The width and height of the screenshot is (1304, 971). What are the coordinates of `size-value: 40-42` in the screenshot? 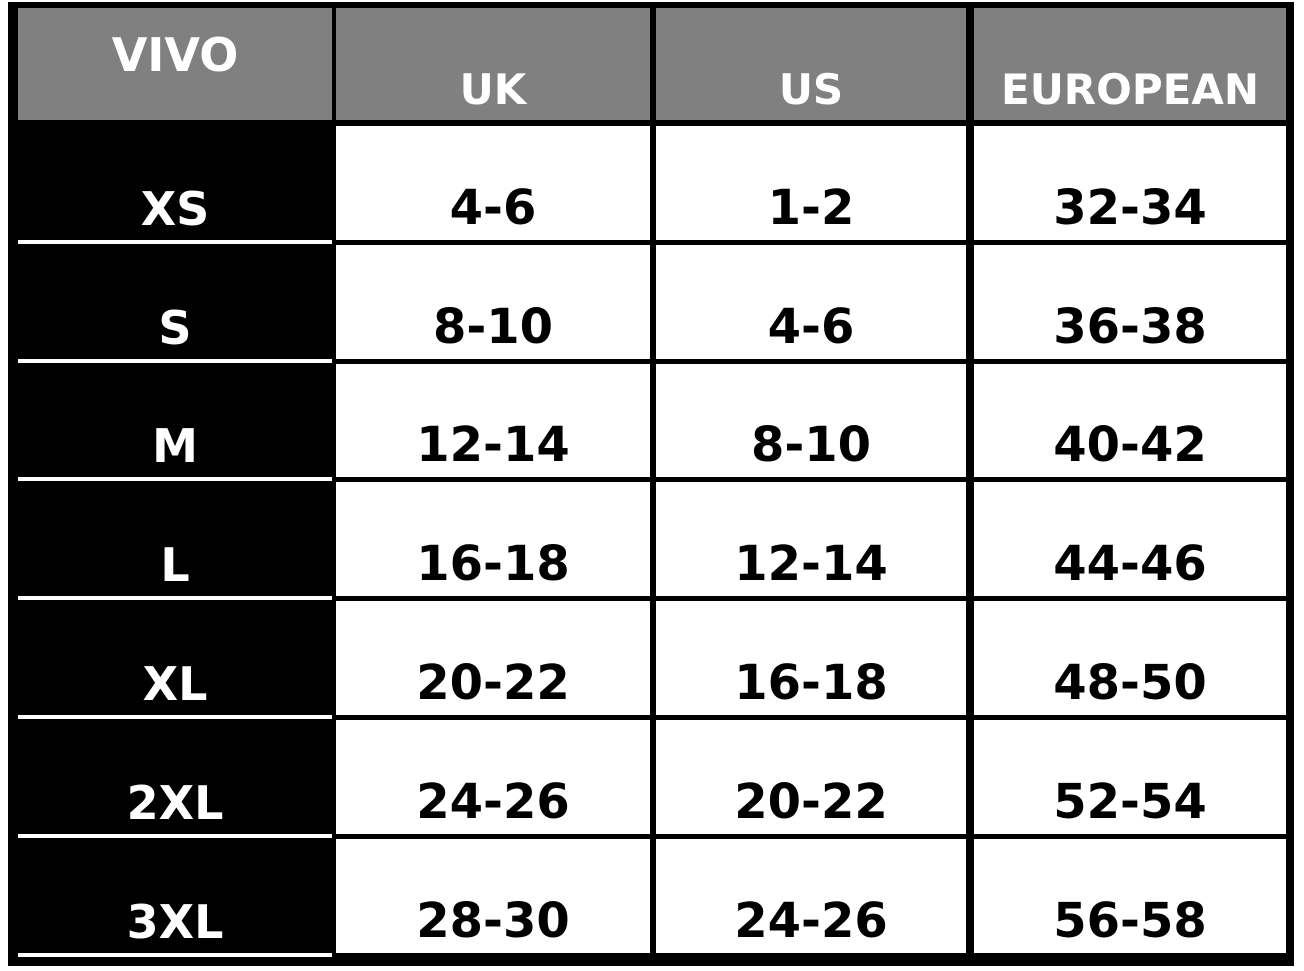 It's located at (1130, 420).